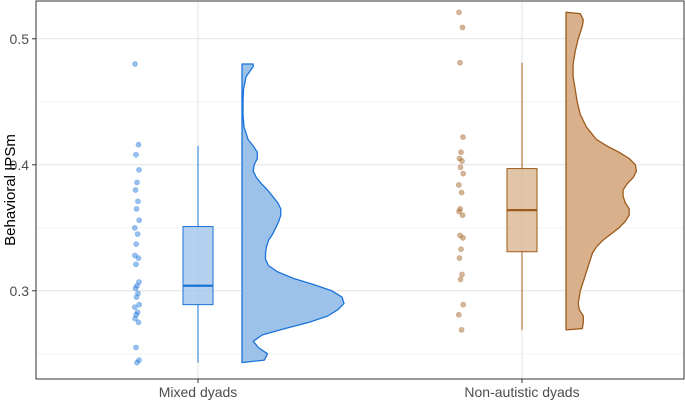  What do you see at coordinates (20, 291) in the screenshot?
I see `y-tick-label: 0.3` at bounding box center [20, 291].